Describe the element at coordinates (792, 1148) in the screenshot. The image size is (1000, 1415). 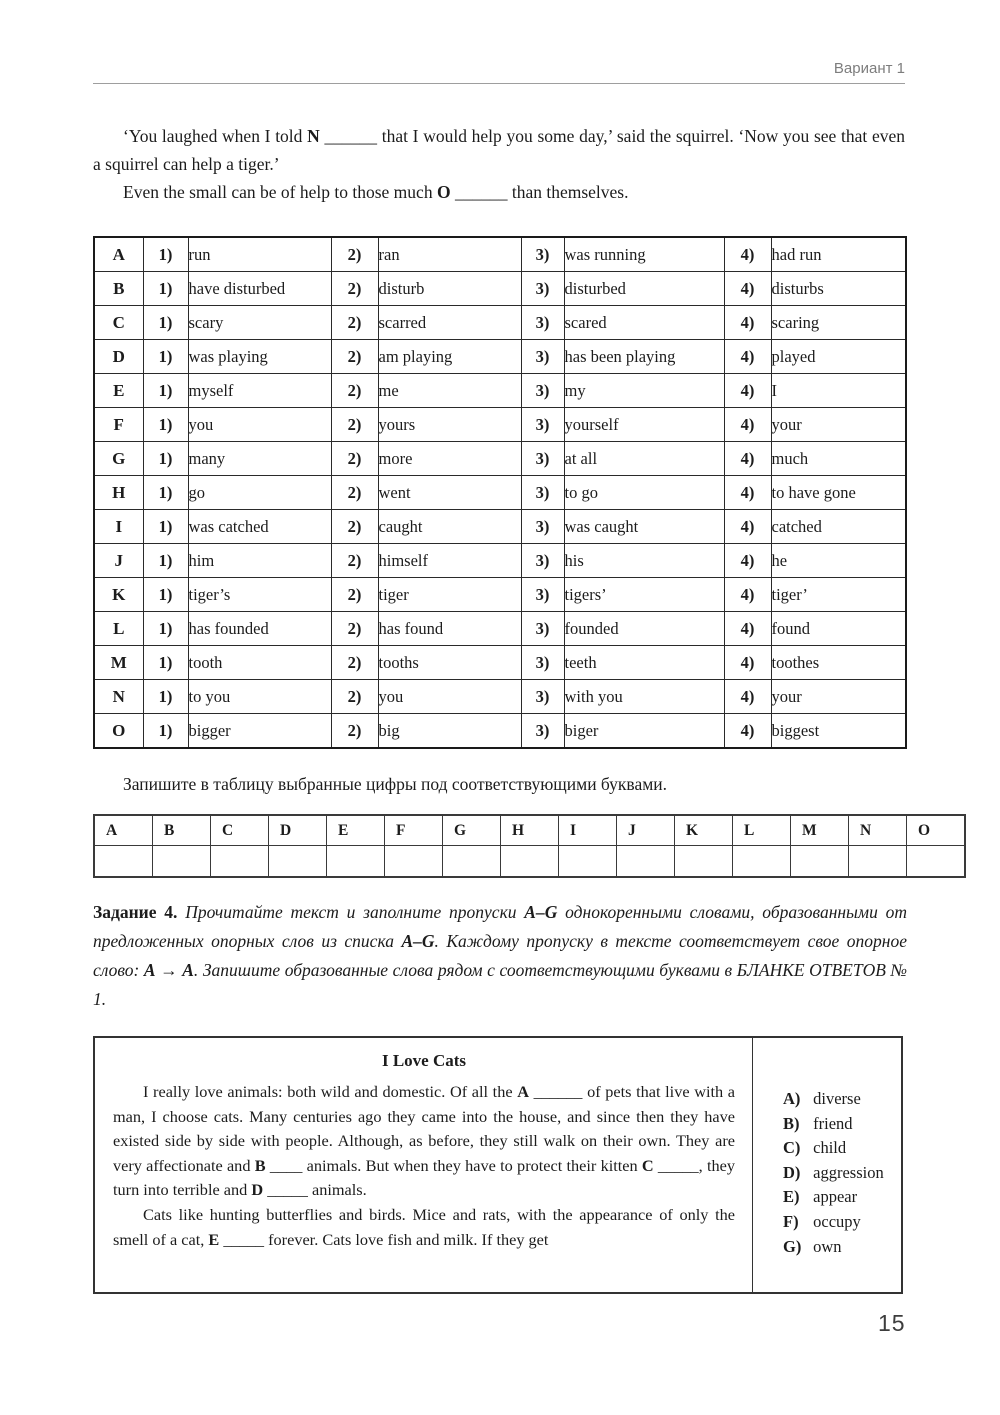
I see `word-label: C)` at that location.